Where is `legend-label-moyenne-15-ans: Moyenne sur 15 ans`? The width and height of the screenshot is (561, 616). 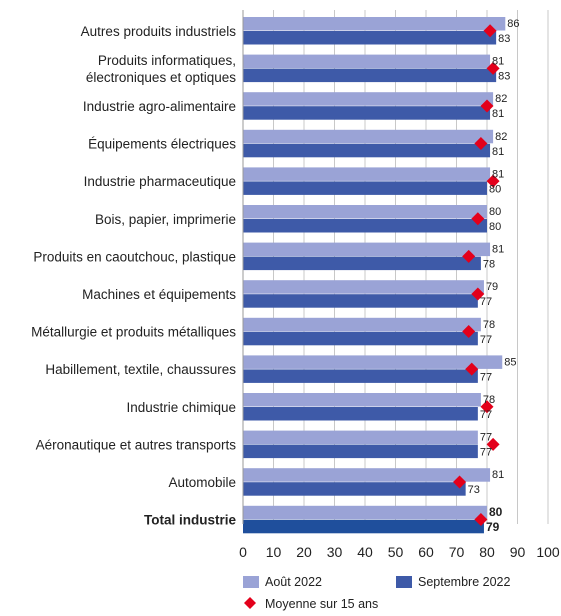 legend-label-moyenne-15-ans: Moyenne sur 15 ans is located at coordinates (321, 604).